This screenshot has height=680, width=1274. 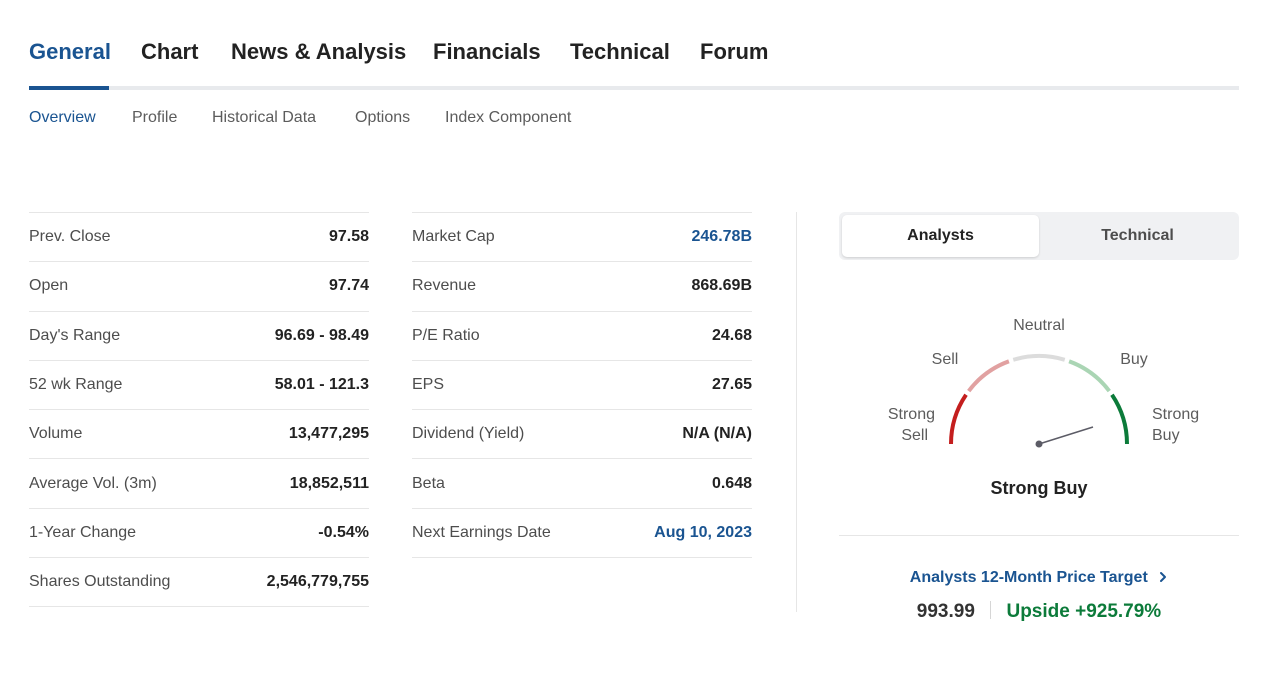 What do you see at coordinates (945, 611) in the screenshot?
I see `price-target-value: 993.99` at bounding box center [945, 611].